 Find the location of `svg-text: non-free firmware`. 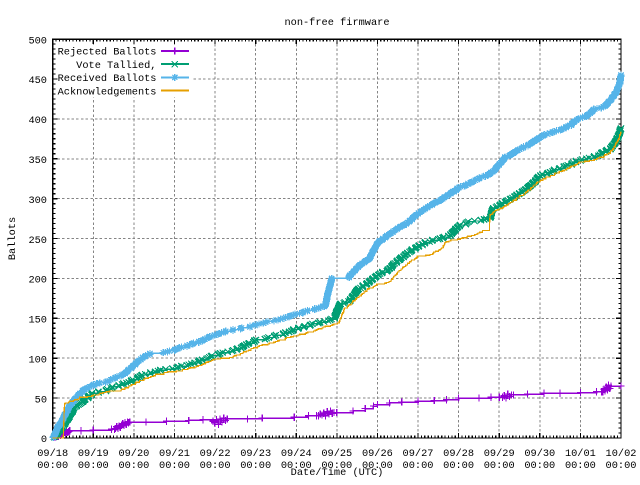

svg-text: non-free firmware is located at coordinates (336, 23).